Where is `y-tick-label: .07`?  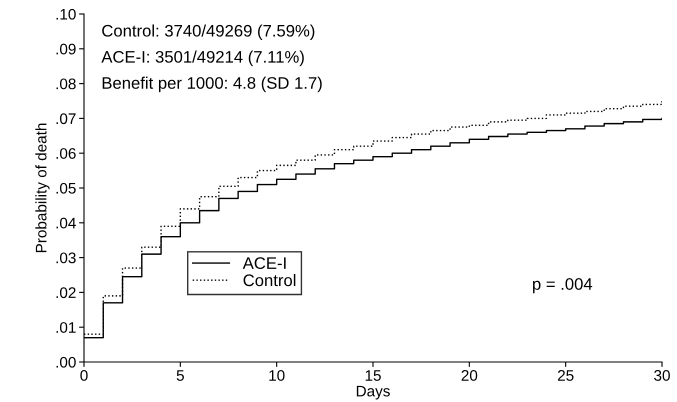 y-tick-label: .07 is located at coordinates (66, 118).